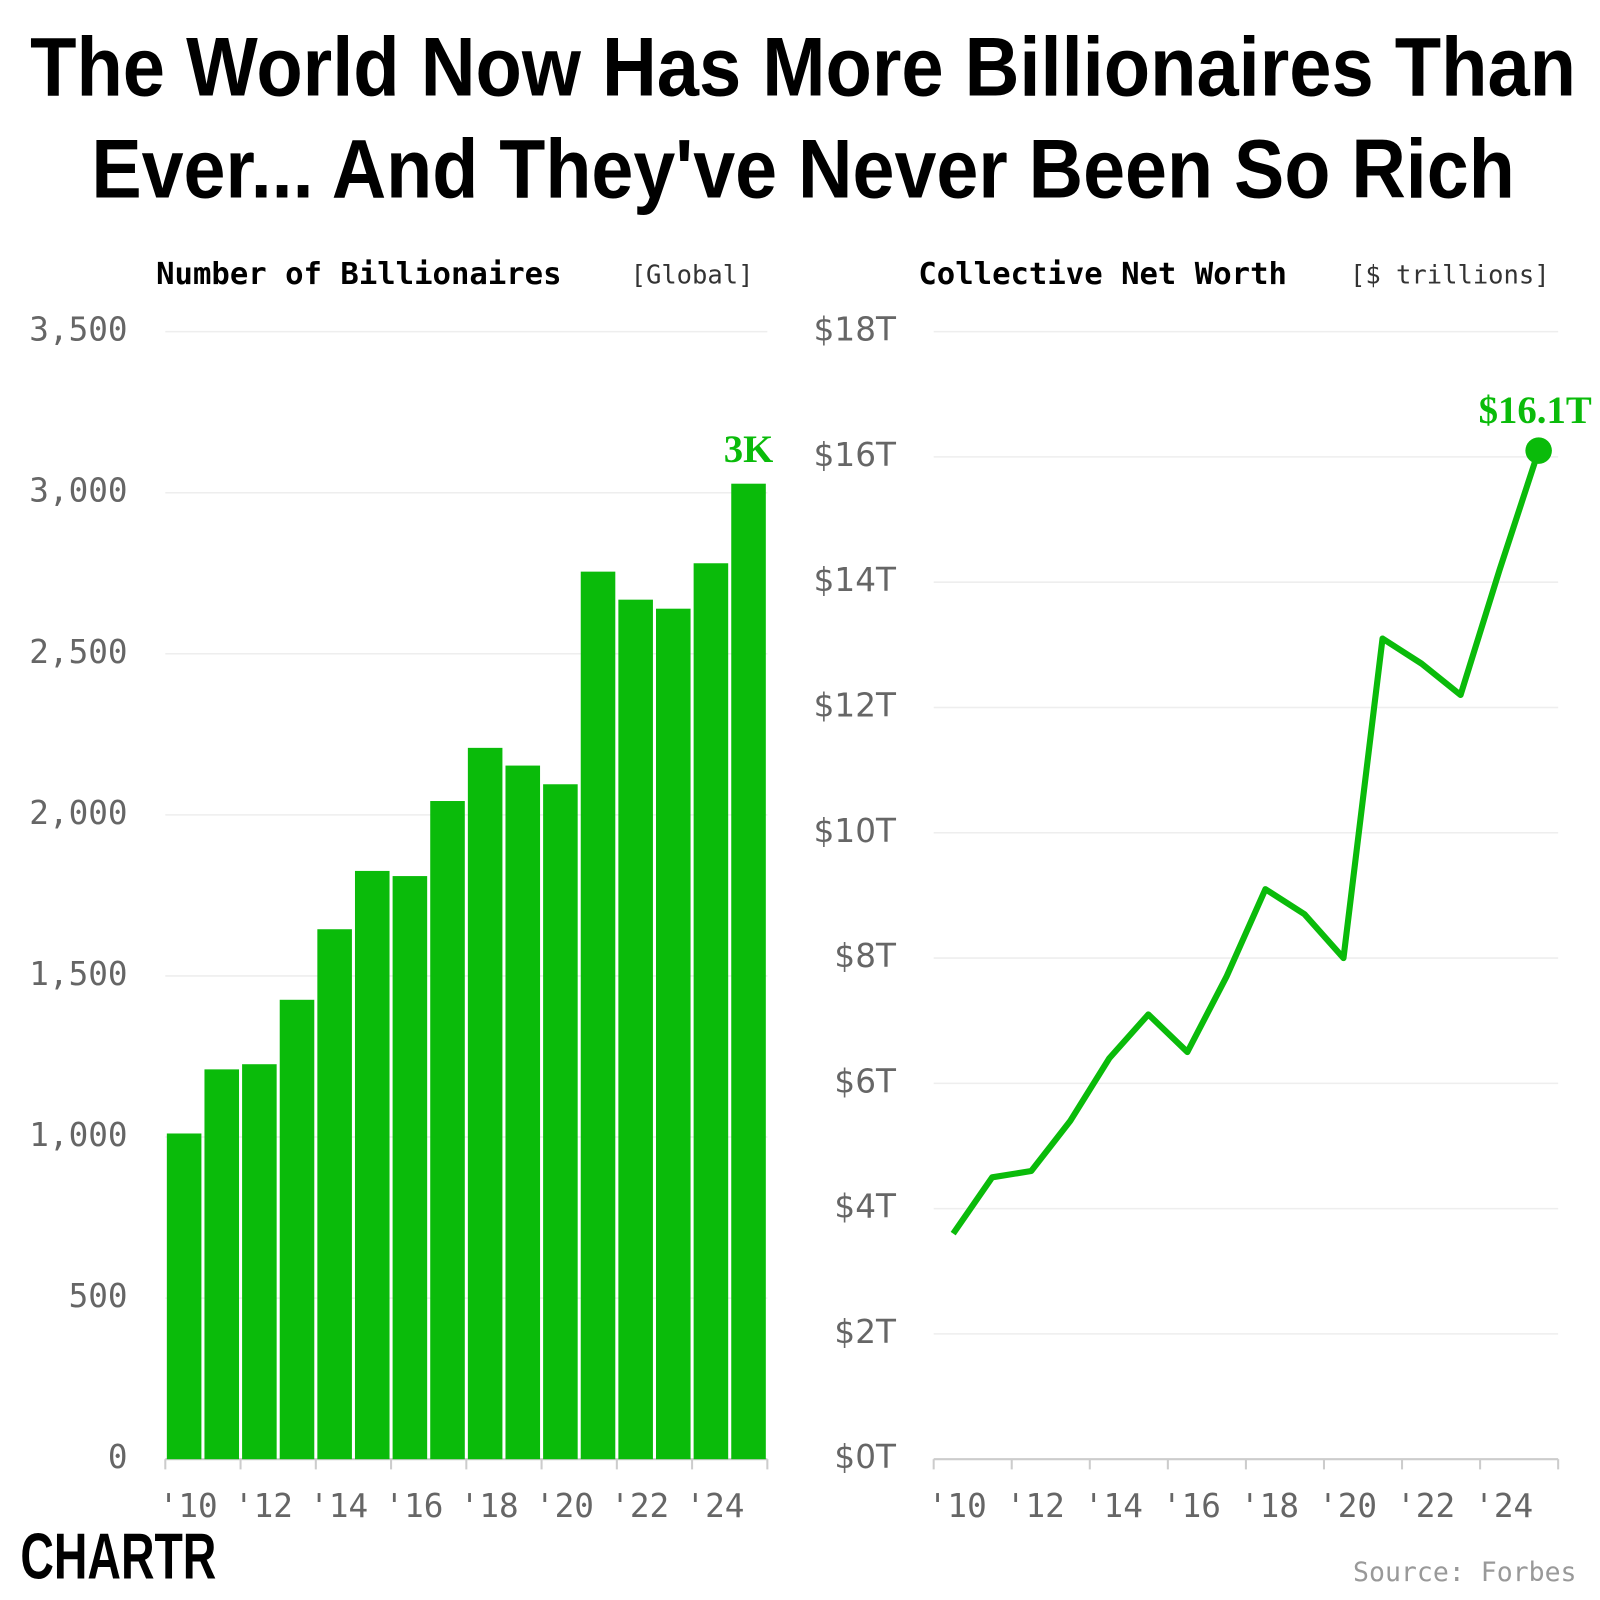 The height and width of the screenshot is (1600, 1600). What do you see at coordinates (1102, 274) in the screenshot?
I see `panel-title: Collective Net Worth` at bounding box center [1102, 274].